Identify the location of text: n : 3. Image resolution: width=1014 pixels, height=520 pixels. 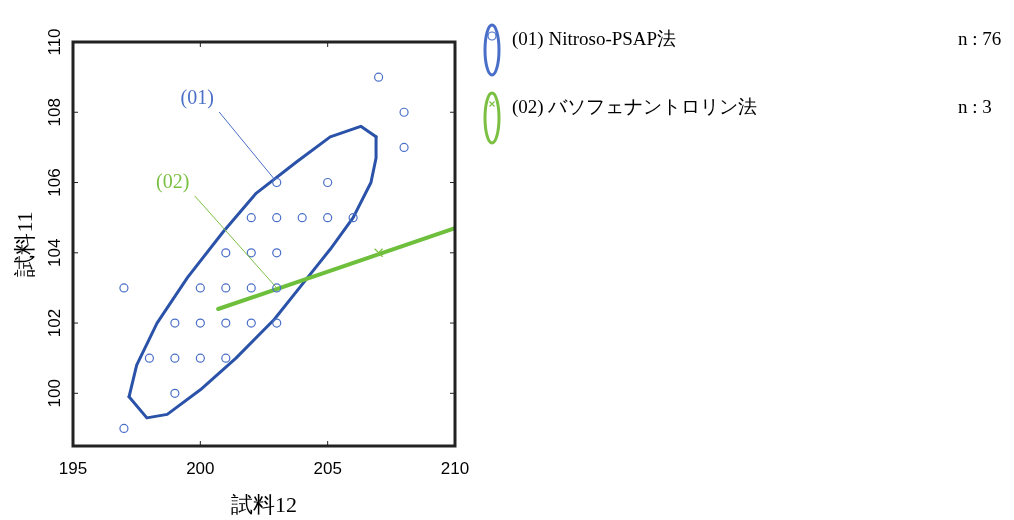
(975, 106).